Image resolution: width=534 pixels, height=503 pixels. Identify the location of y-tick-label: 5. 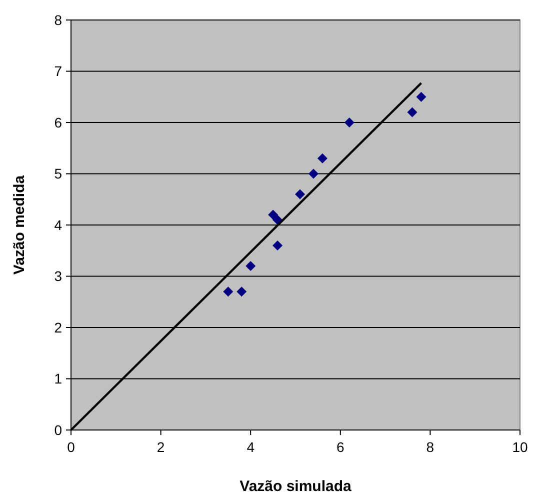
(58, 174).